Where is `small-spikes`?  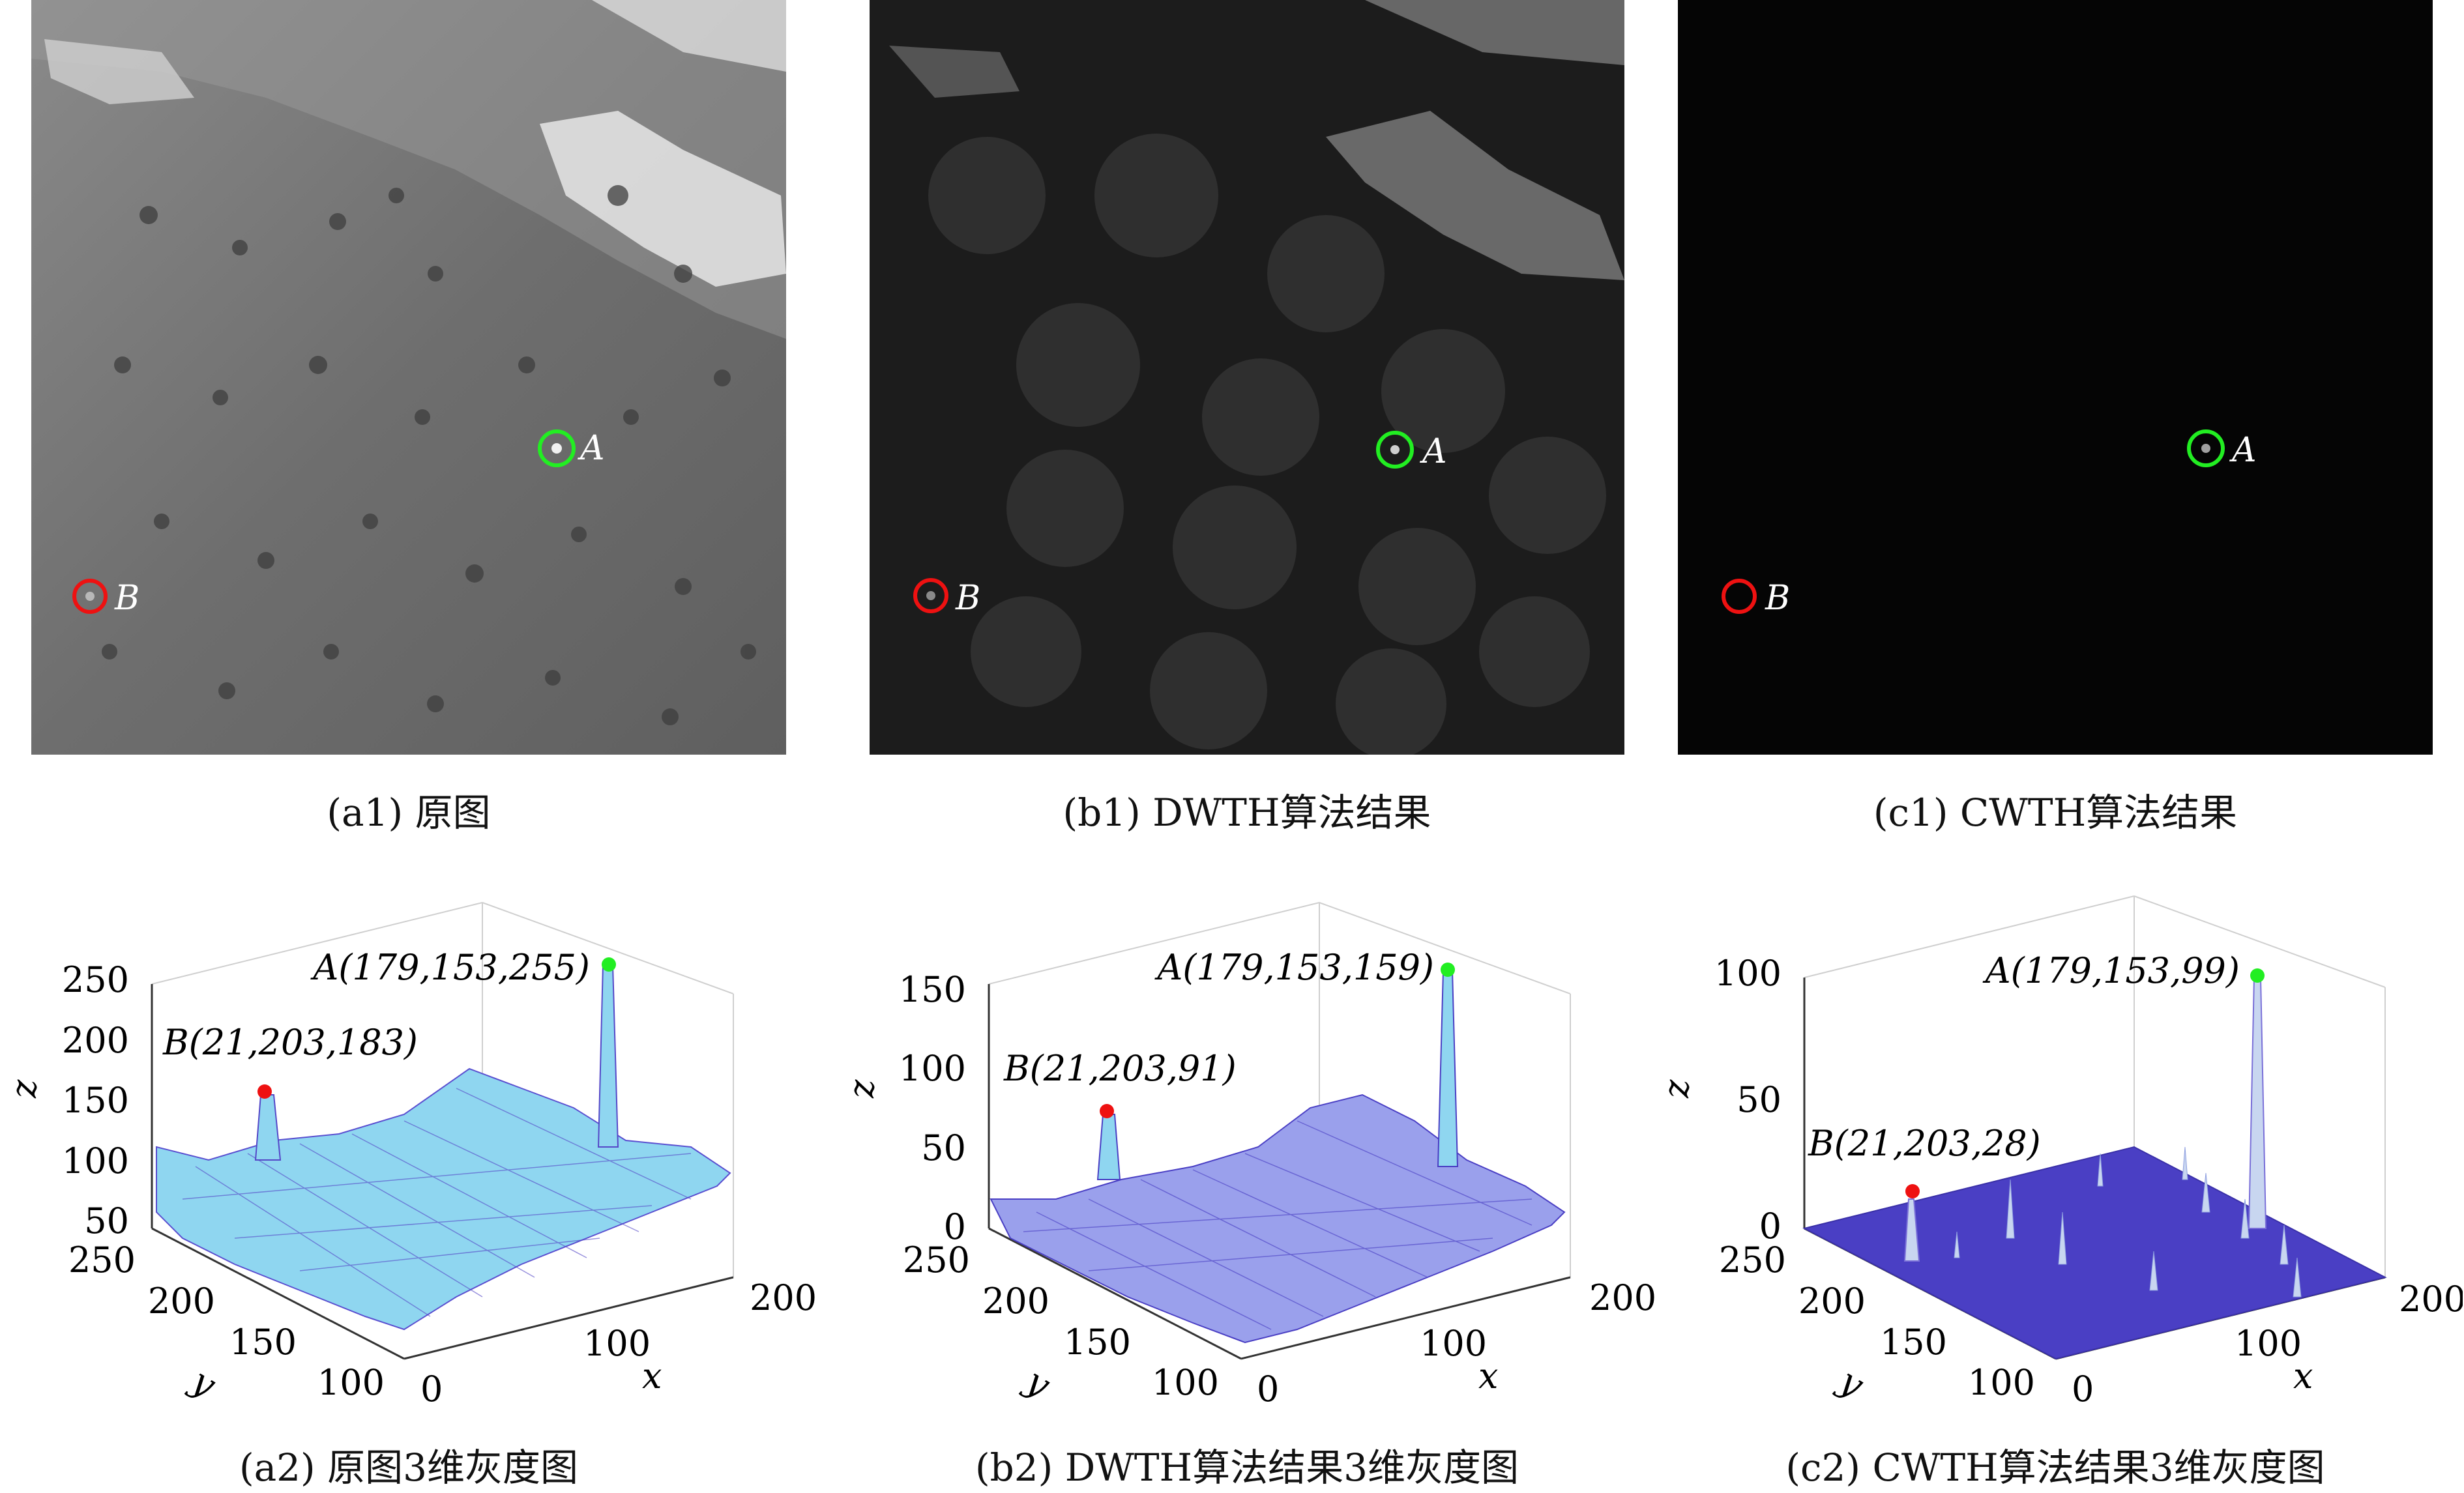
small-spikes is located at coordinates (2128, 1221).